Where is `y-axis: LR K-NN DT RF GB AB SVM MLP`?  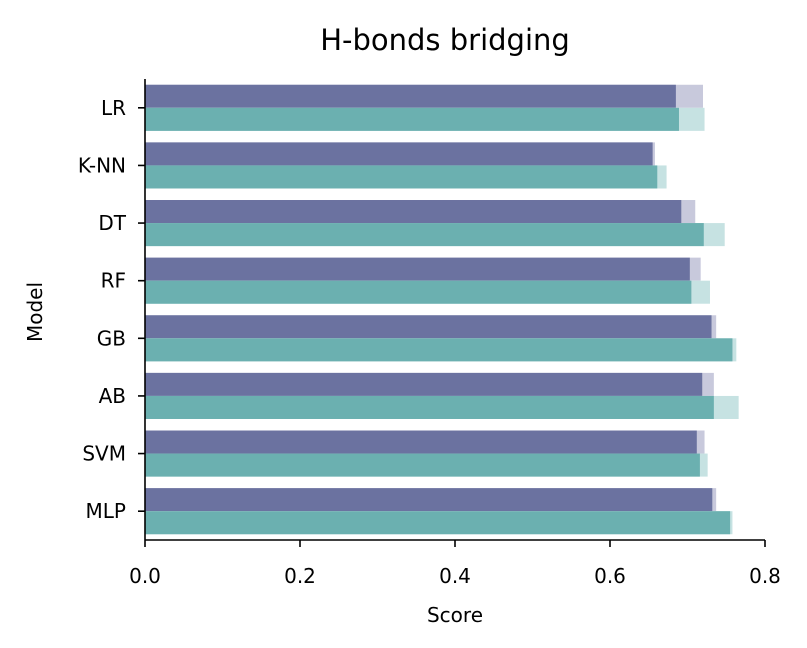
y-axis: LR K-NN DT RF GB AB SVM MLP is located at coordinates (112, 309).